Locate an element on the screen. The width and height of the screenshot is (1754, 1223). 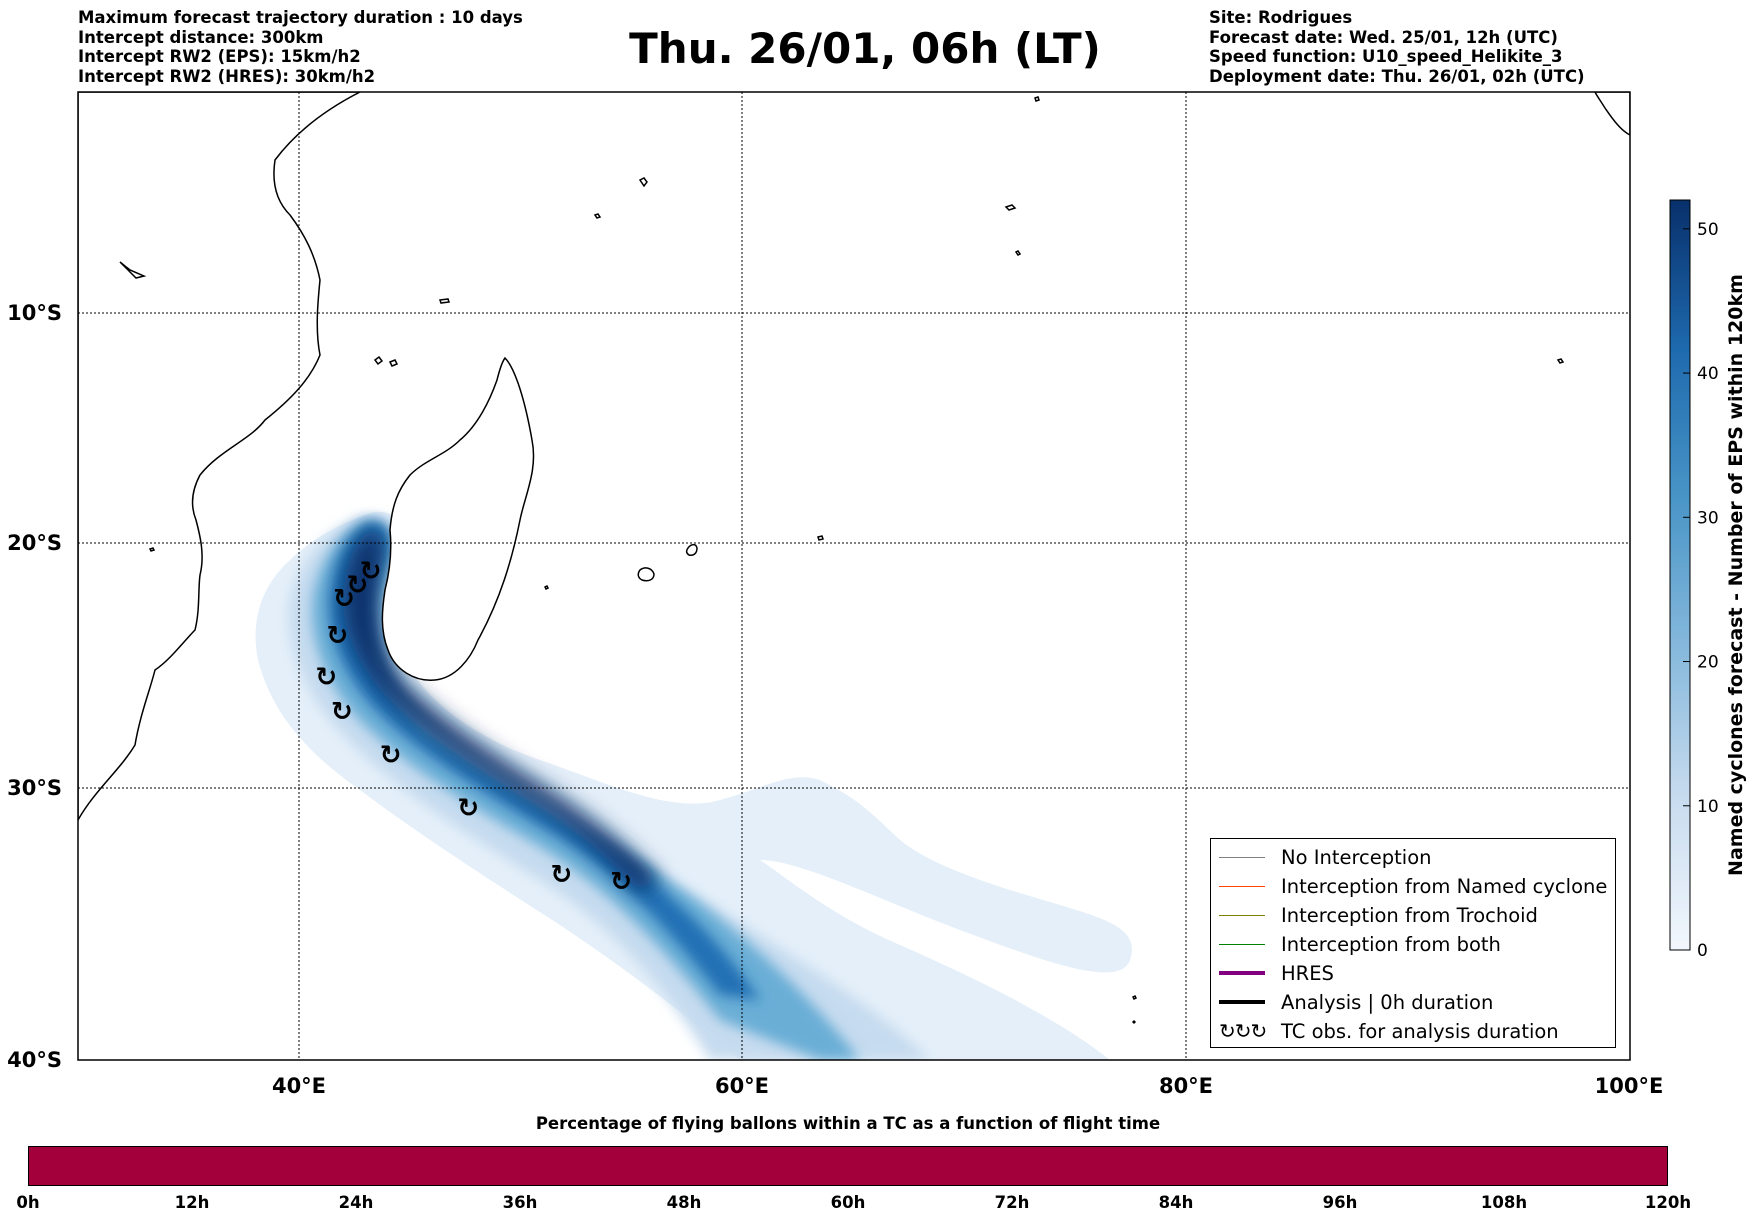
flight-time-tick-label: 60h is located at coordinates (848, 1202).